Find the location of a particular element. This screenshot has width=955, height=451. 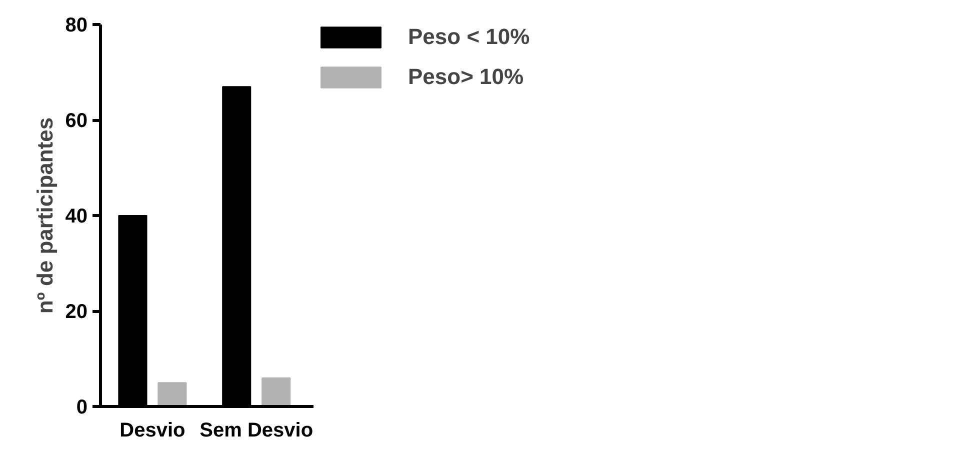

y-tick-label: 0 is located at coordinates (82, 407).